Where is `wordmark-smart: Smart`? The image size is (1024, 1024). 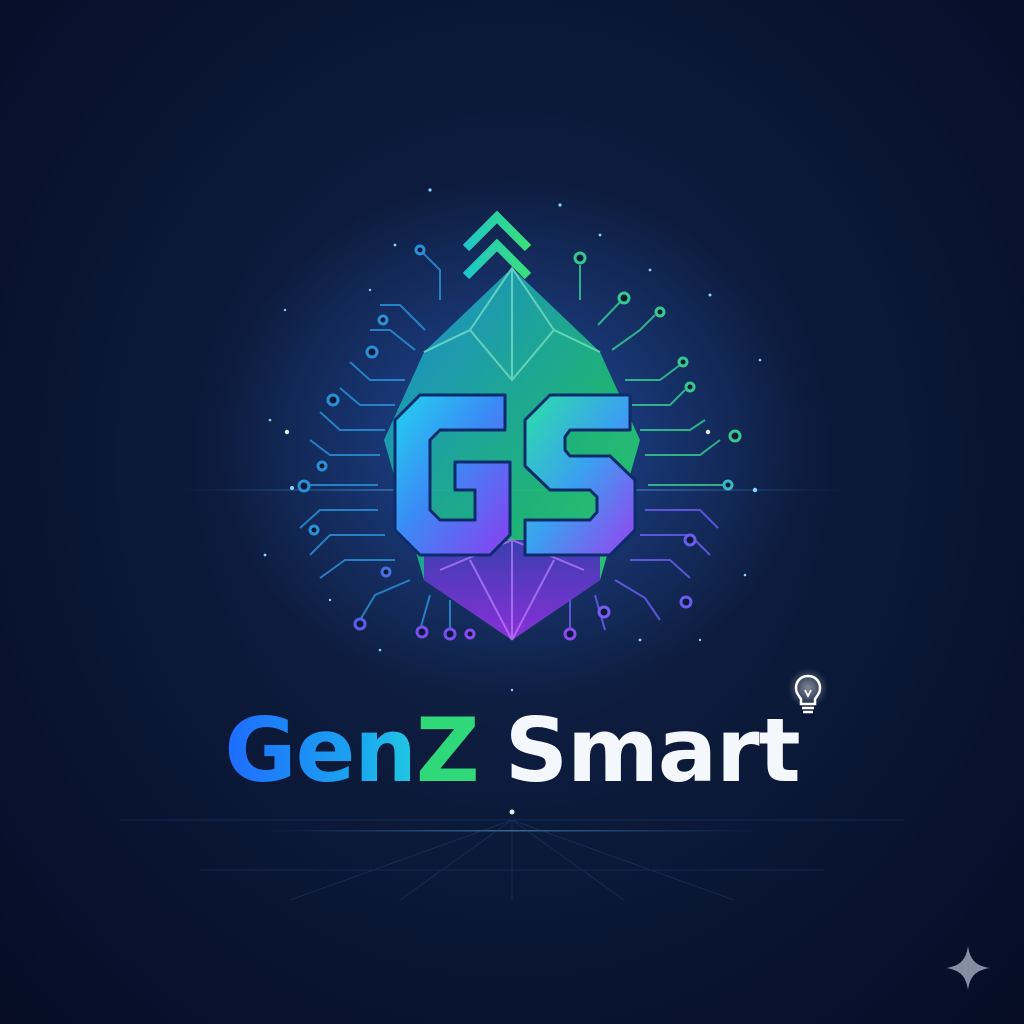 wordmark-smart: Smart is located at coordinates (652, 750).